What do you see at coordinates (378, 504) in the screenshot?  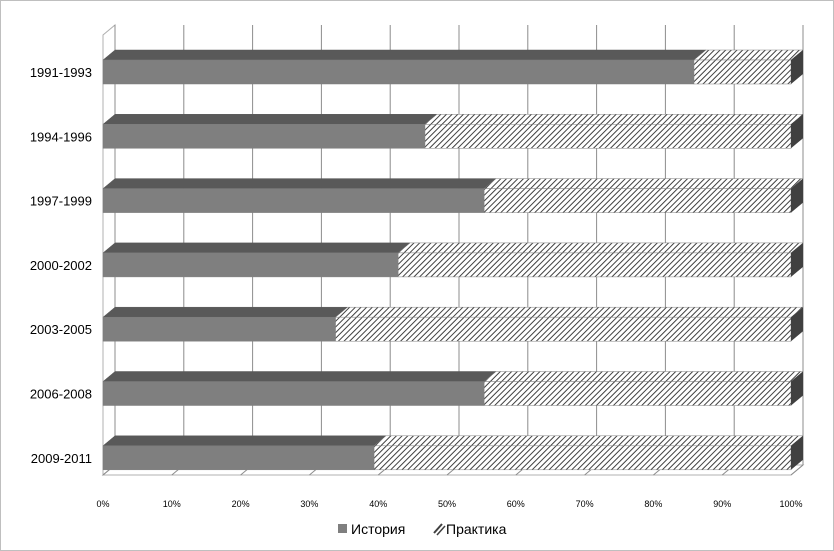 I see `x-tick-label: 40%` at bounding box center [378, 504].